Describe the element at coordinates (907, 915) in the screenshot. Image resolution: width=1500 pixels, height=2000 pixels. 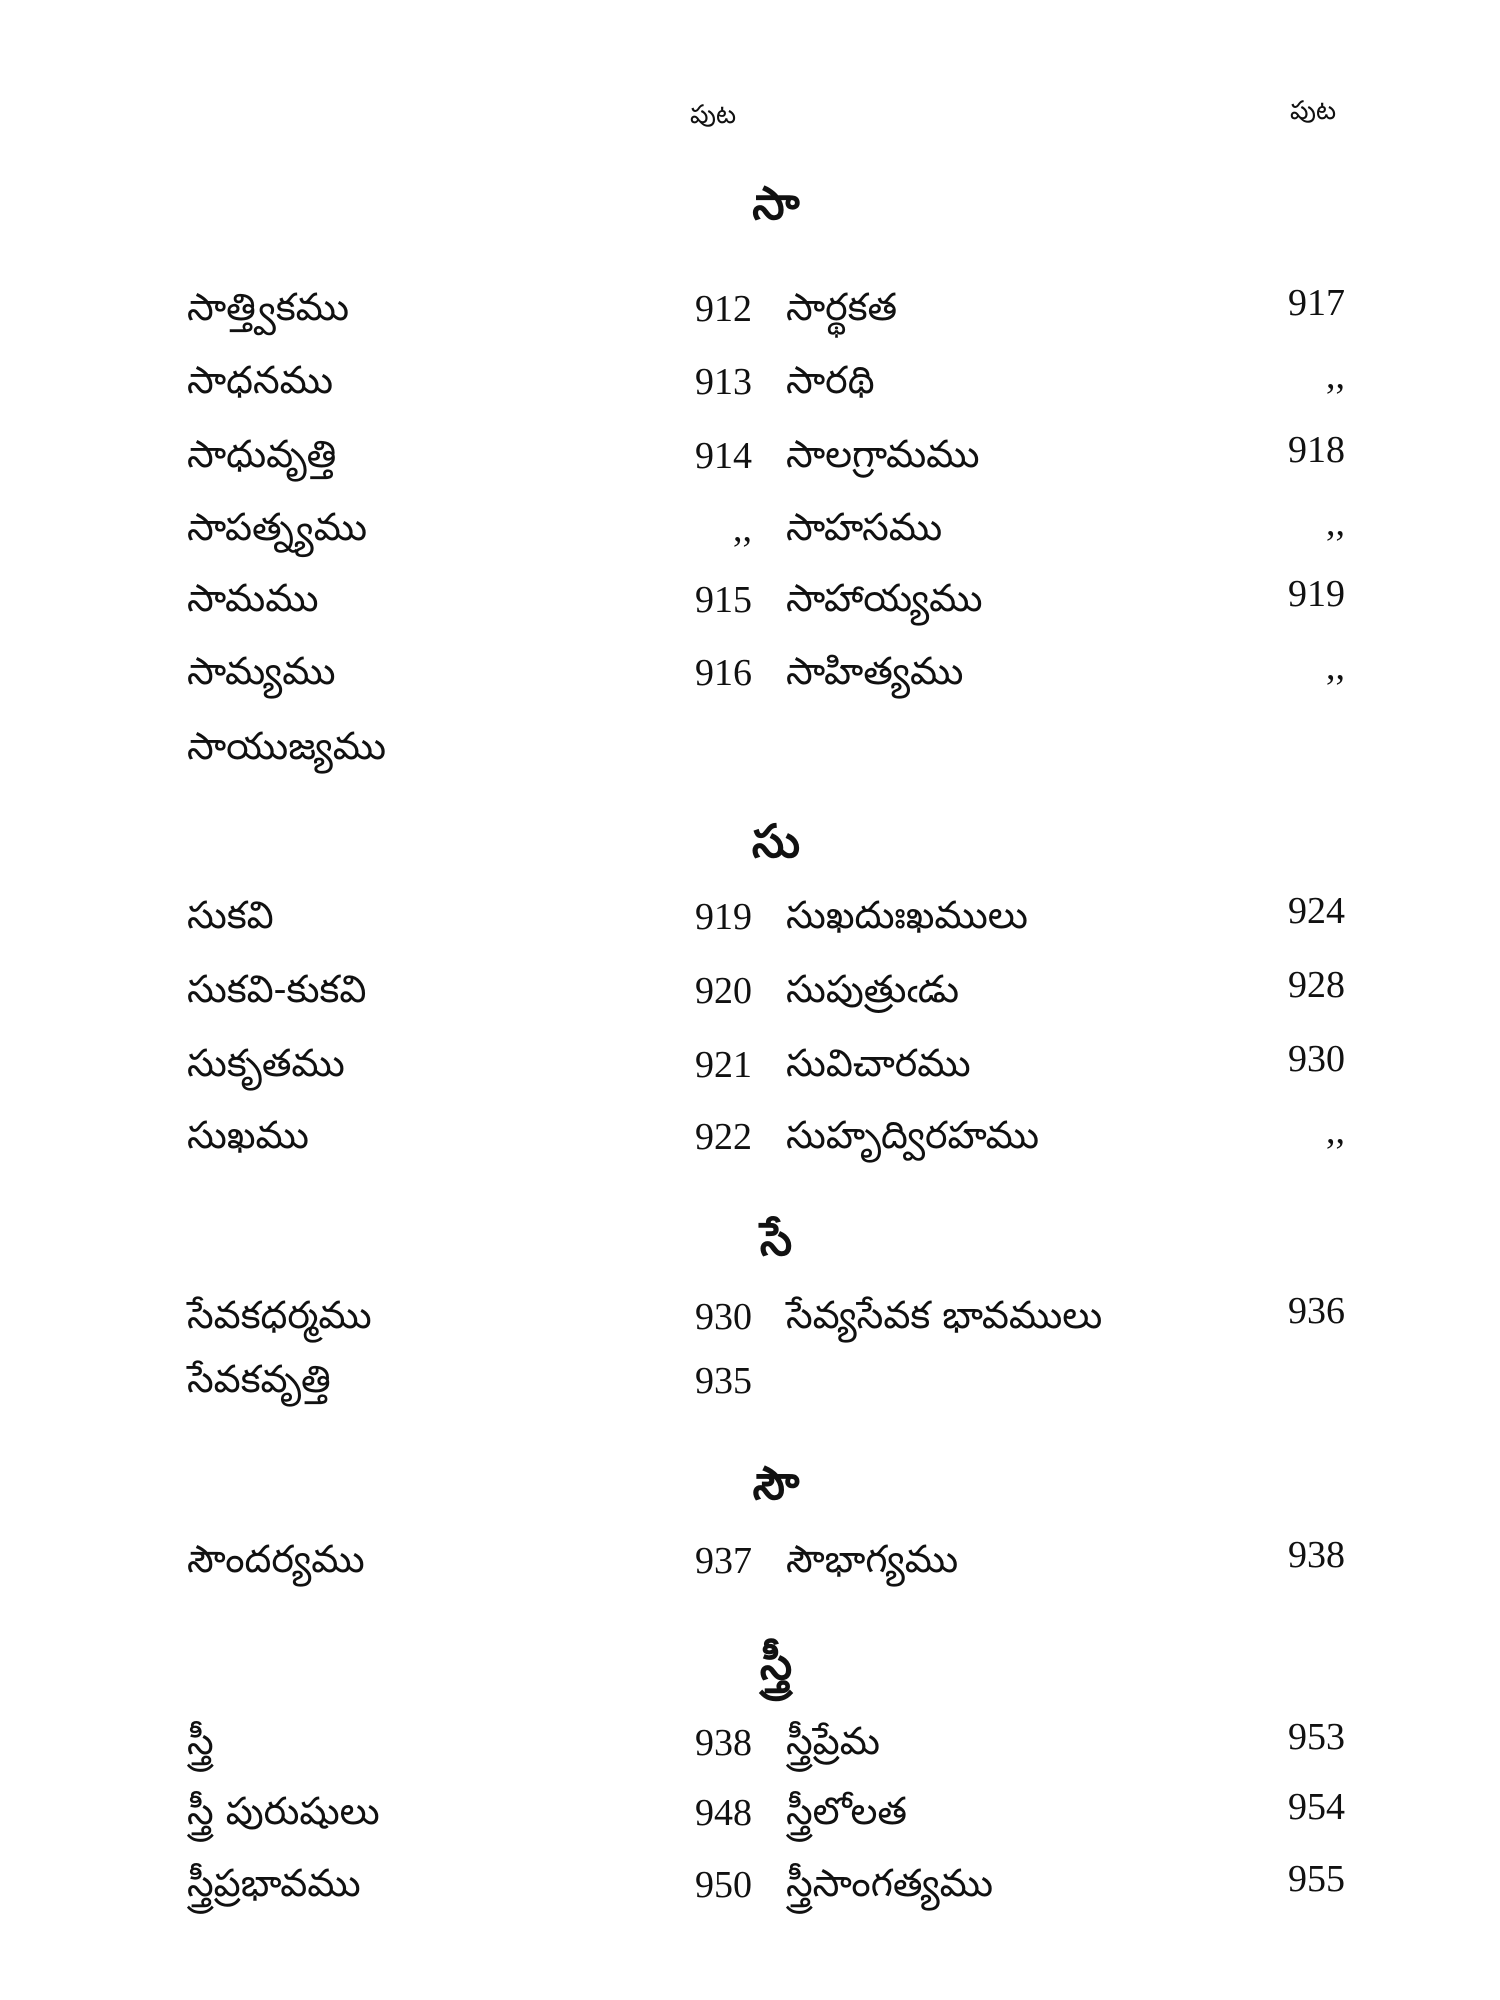
I see `index-term: సుఖదుఃఖములు` at that location.